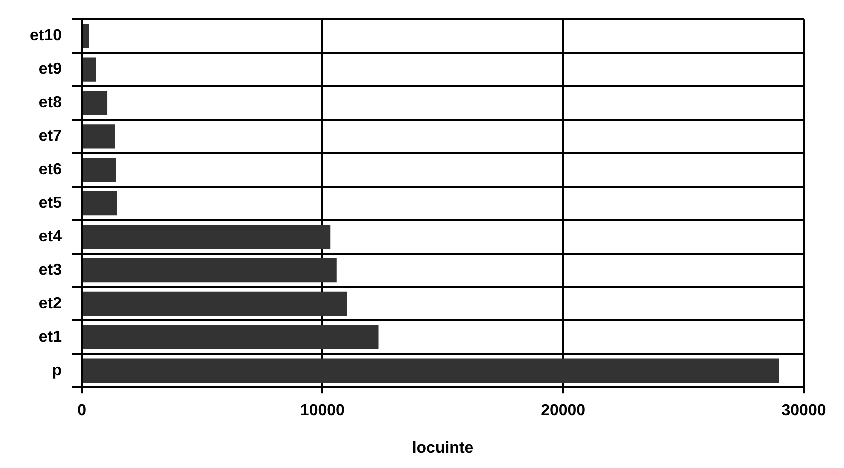  Describe the element at coordinates (50, 237) in the screenshot. I see `y-tick-label: et4` at that location.